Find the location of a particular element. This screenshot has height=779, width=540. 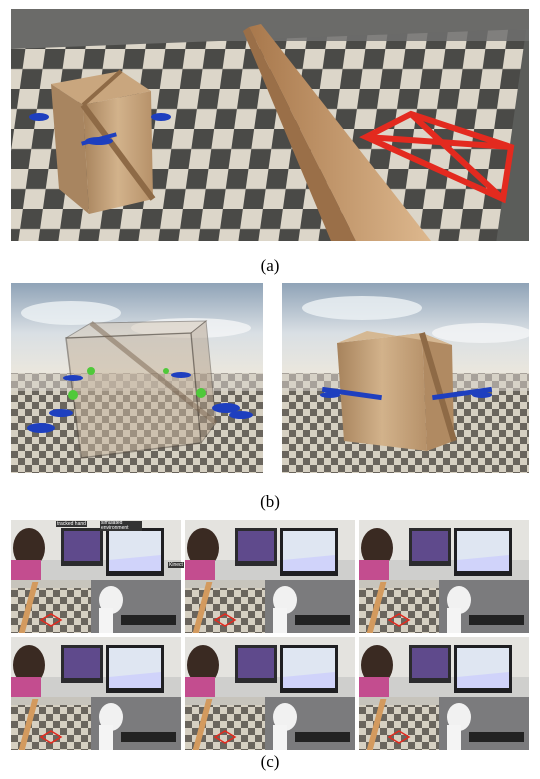

quadrotor-markers-b is located at coordinates (140, 402).